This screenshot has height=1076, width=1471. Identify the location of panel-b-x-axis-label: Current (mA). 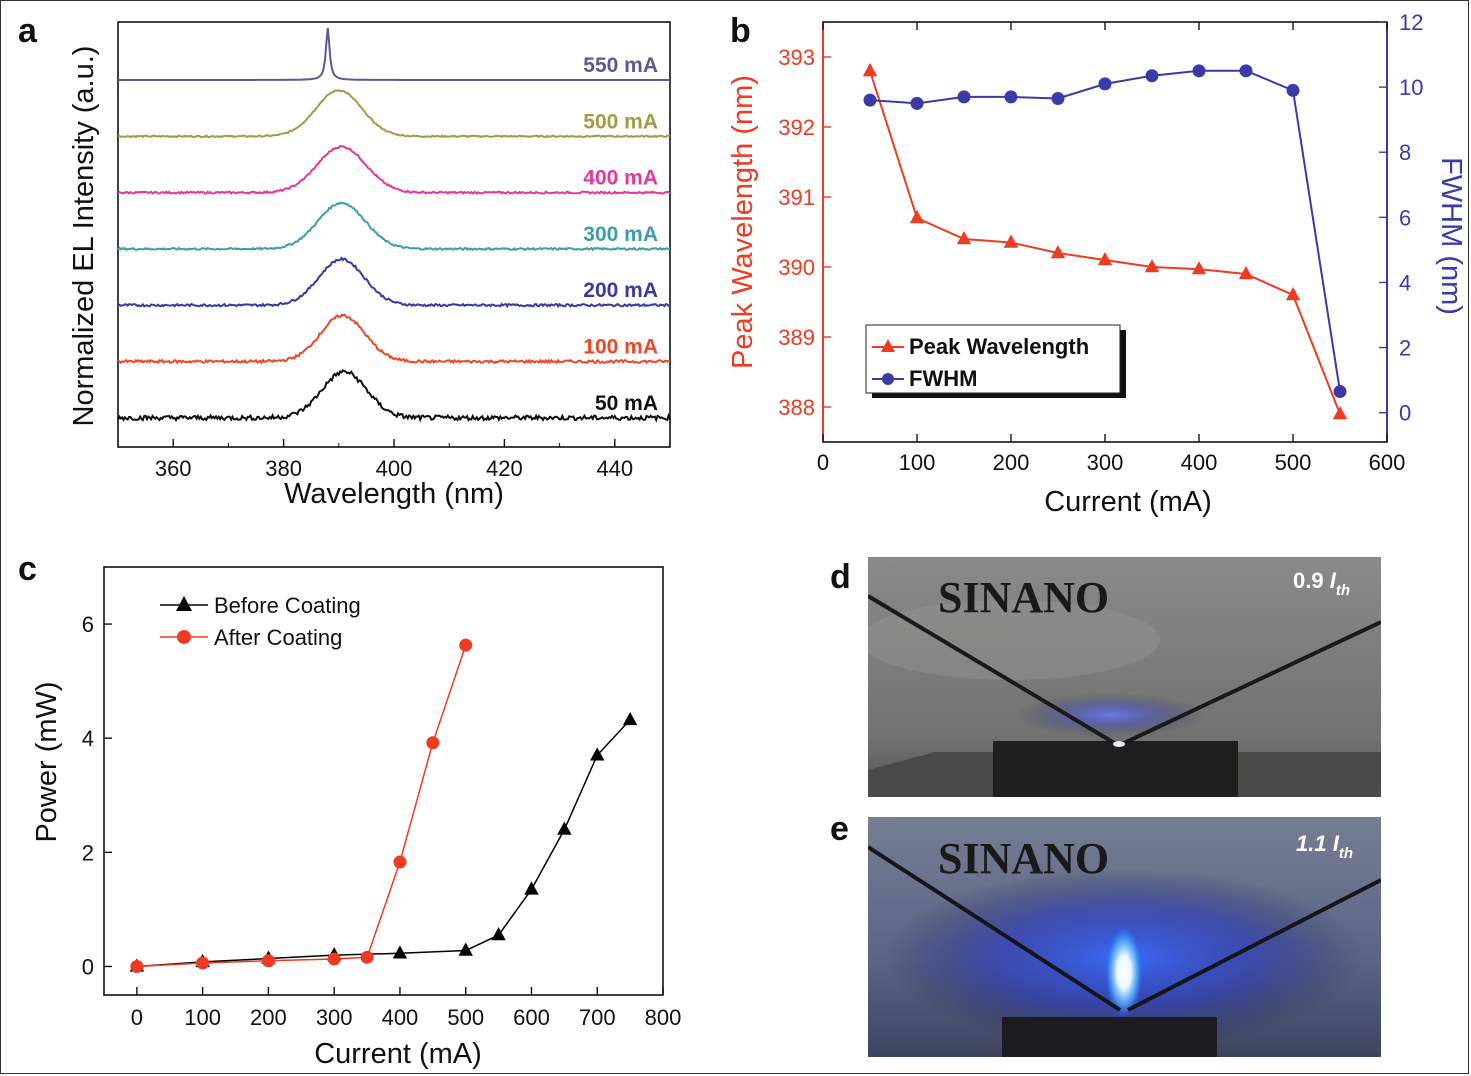
(1128, 502).